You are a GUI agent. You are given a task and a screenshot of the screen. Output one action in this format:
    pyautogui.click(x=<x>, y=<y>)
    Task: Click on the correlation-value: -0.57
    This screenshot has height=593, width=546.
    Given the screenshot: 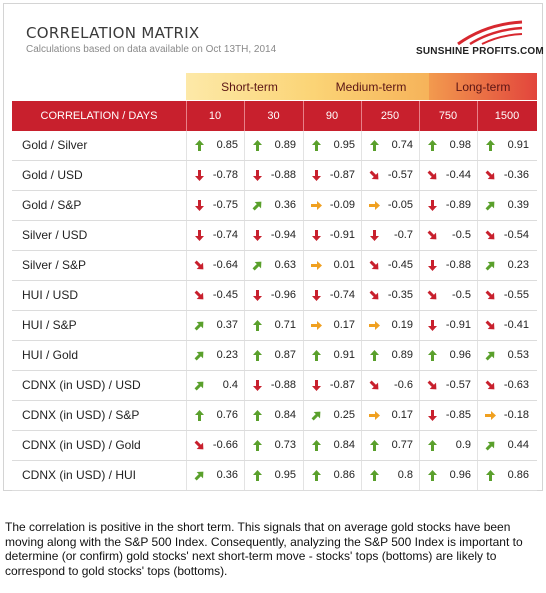 What is the action you would take?
    pyautogui.click(x=400, y=175)
    